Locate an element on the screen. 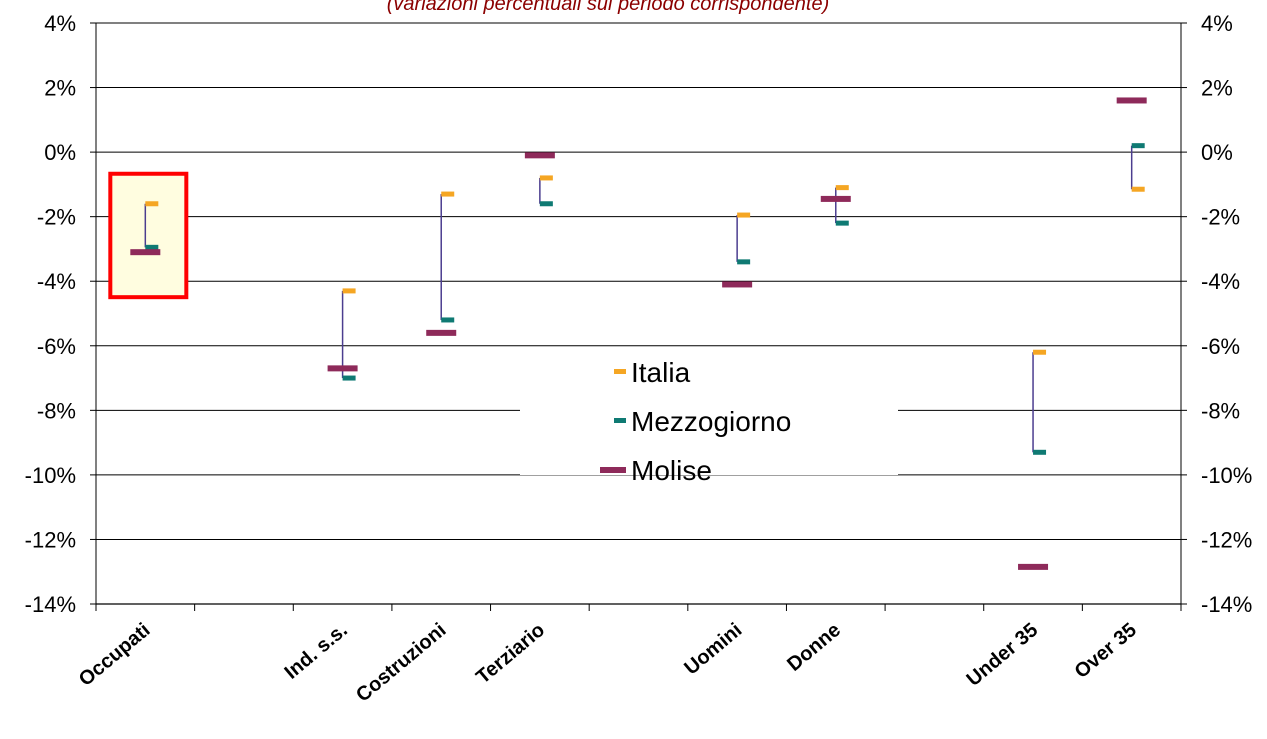 The height and width of the screenshot is (739, 1267). x-tick-label: Costruzioni is located at coordinates (401, 663).